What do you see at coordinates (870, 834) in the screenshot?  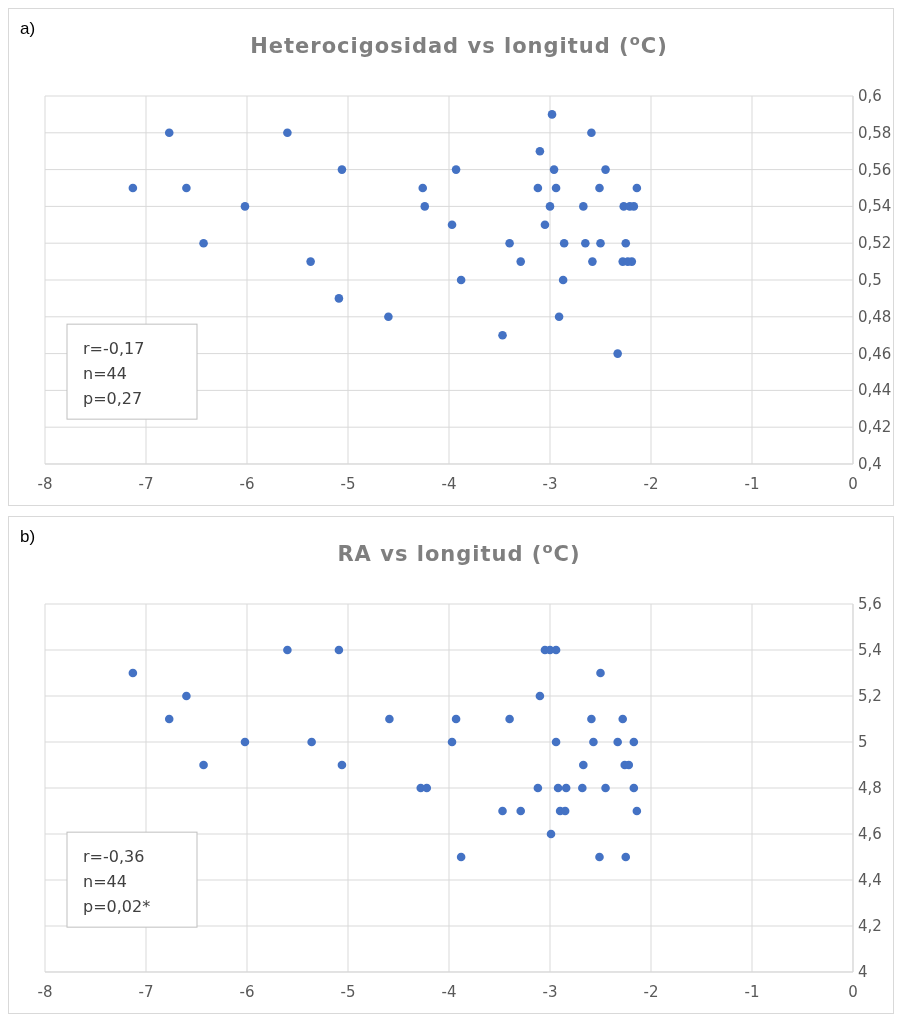 I see `y-tick-label: 4,6` at bounding box center [870, 834].